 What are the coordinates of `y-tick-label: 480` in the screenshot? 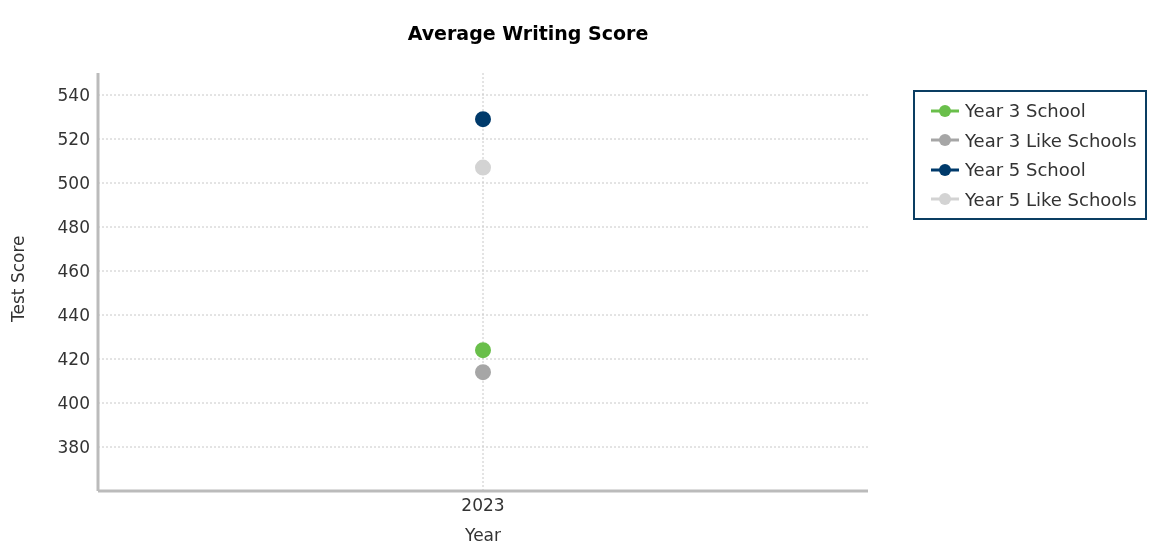 It's located at (73, 227).